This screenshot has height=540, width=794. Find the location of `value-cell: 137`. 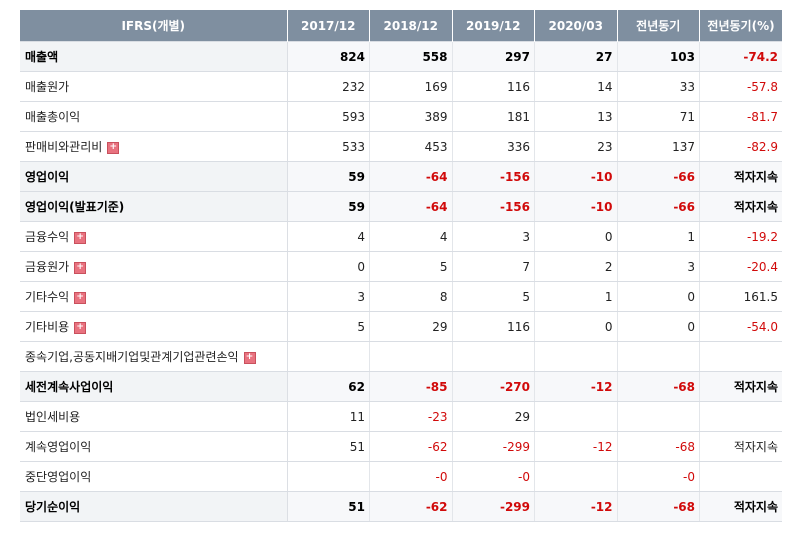

value-cell: 137 is located at coordinates (658, 146).